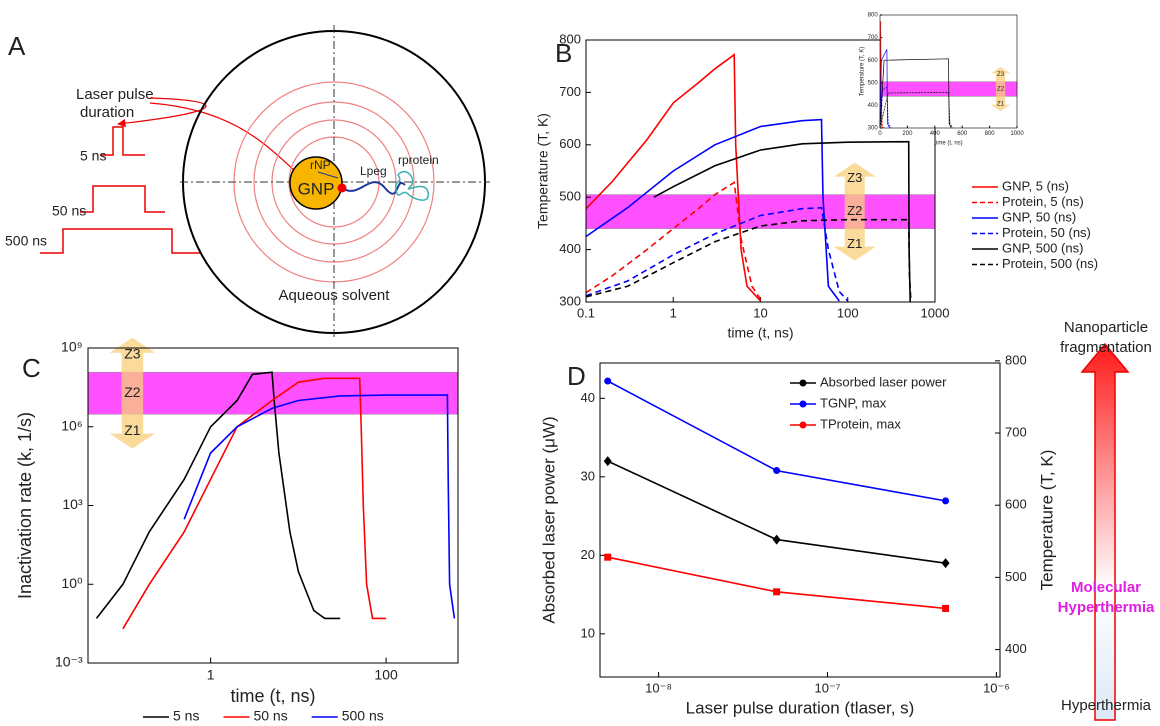 This screenshot has width=1160, height=726. Describe the element at coordinates (935, 134) in the screenshot. I see `x-tick-label: 400` at that location.